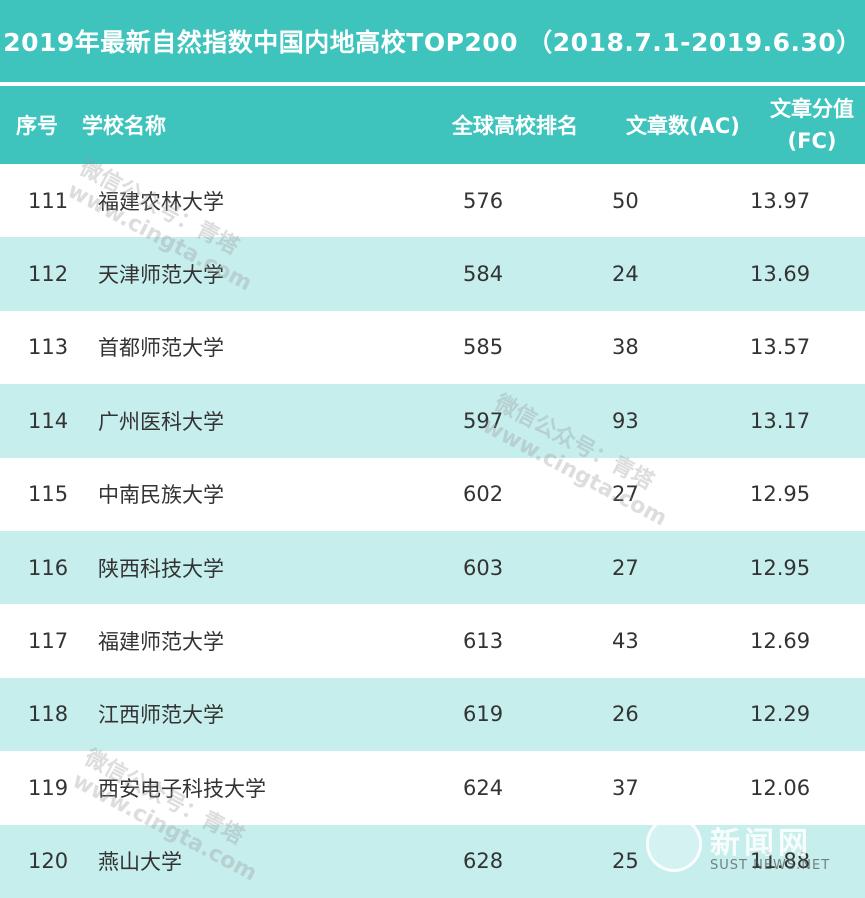 The image size is (865, 898). Describe the element at coordinates (625, 420) in the screenshot. I see `cell-article-count: 93` at that location.